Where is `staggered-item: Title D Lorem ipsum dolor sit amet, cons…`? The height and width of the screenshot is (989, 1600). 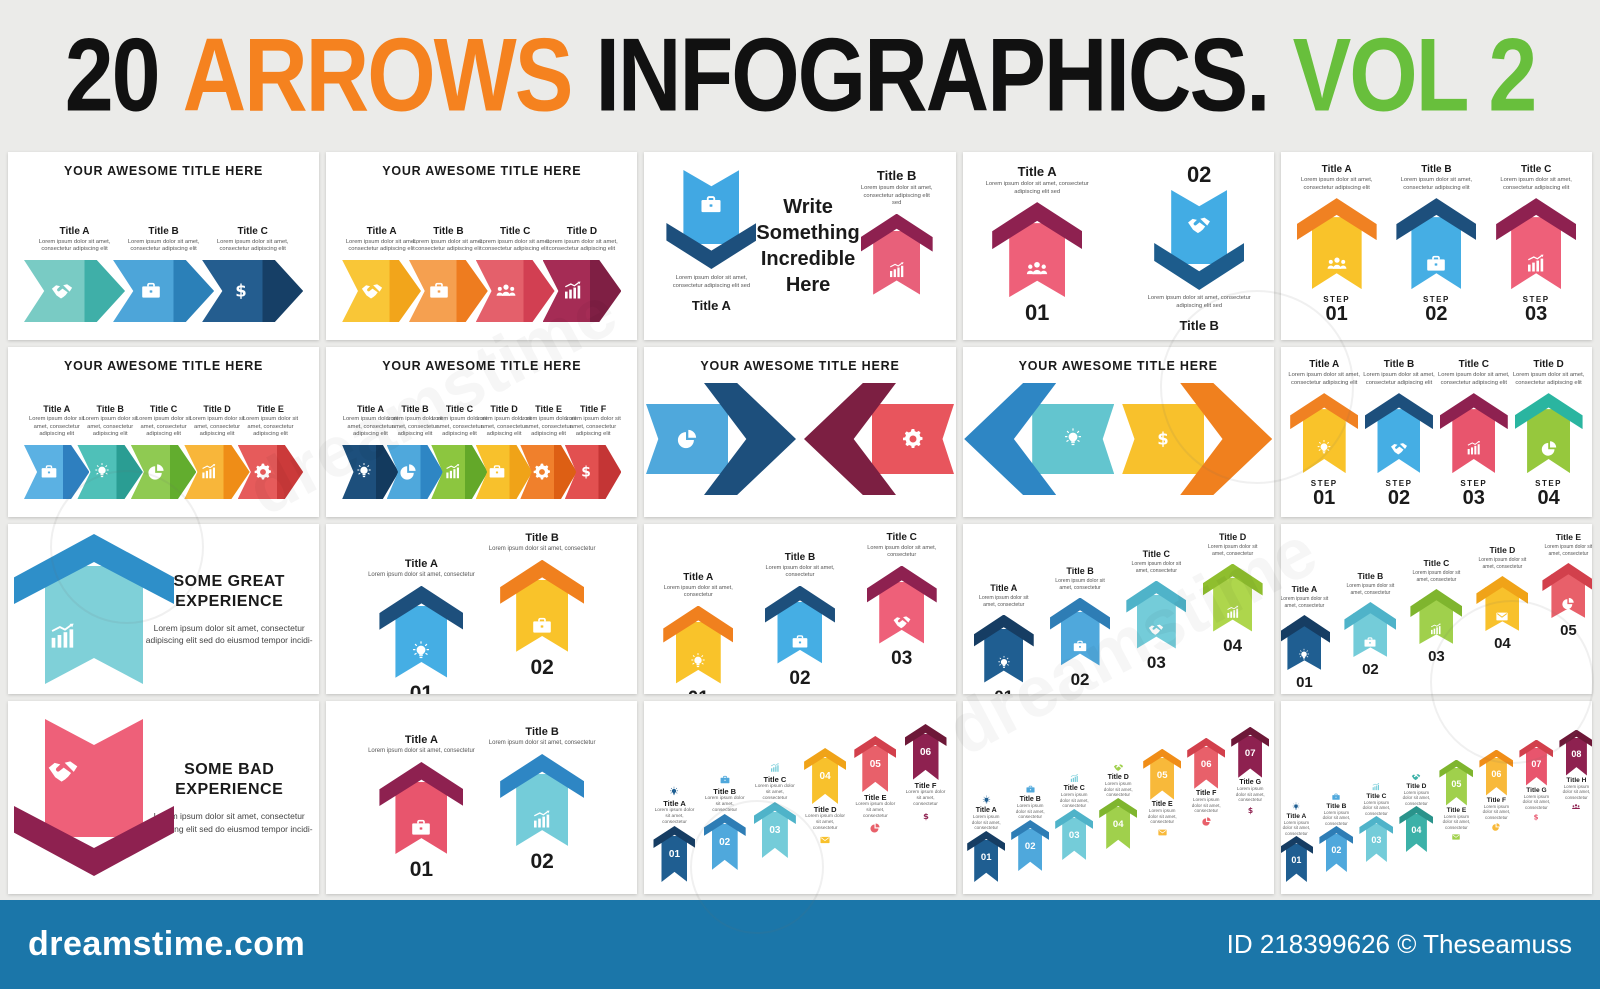 staggered-item: Title D Lorem ipsum dolor sit amet, cons… is located at coordinates (1232, 593).